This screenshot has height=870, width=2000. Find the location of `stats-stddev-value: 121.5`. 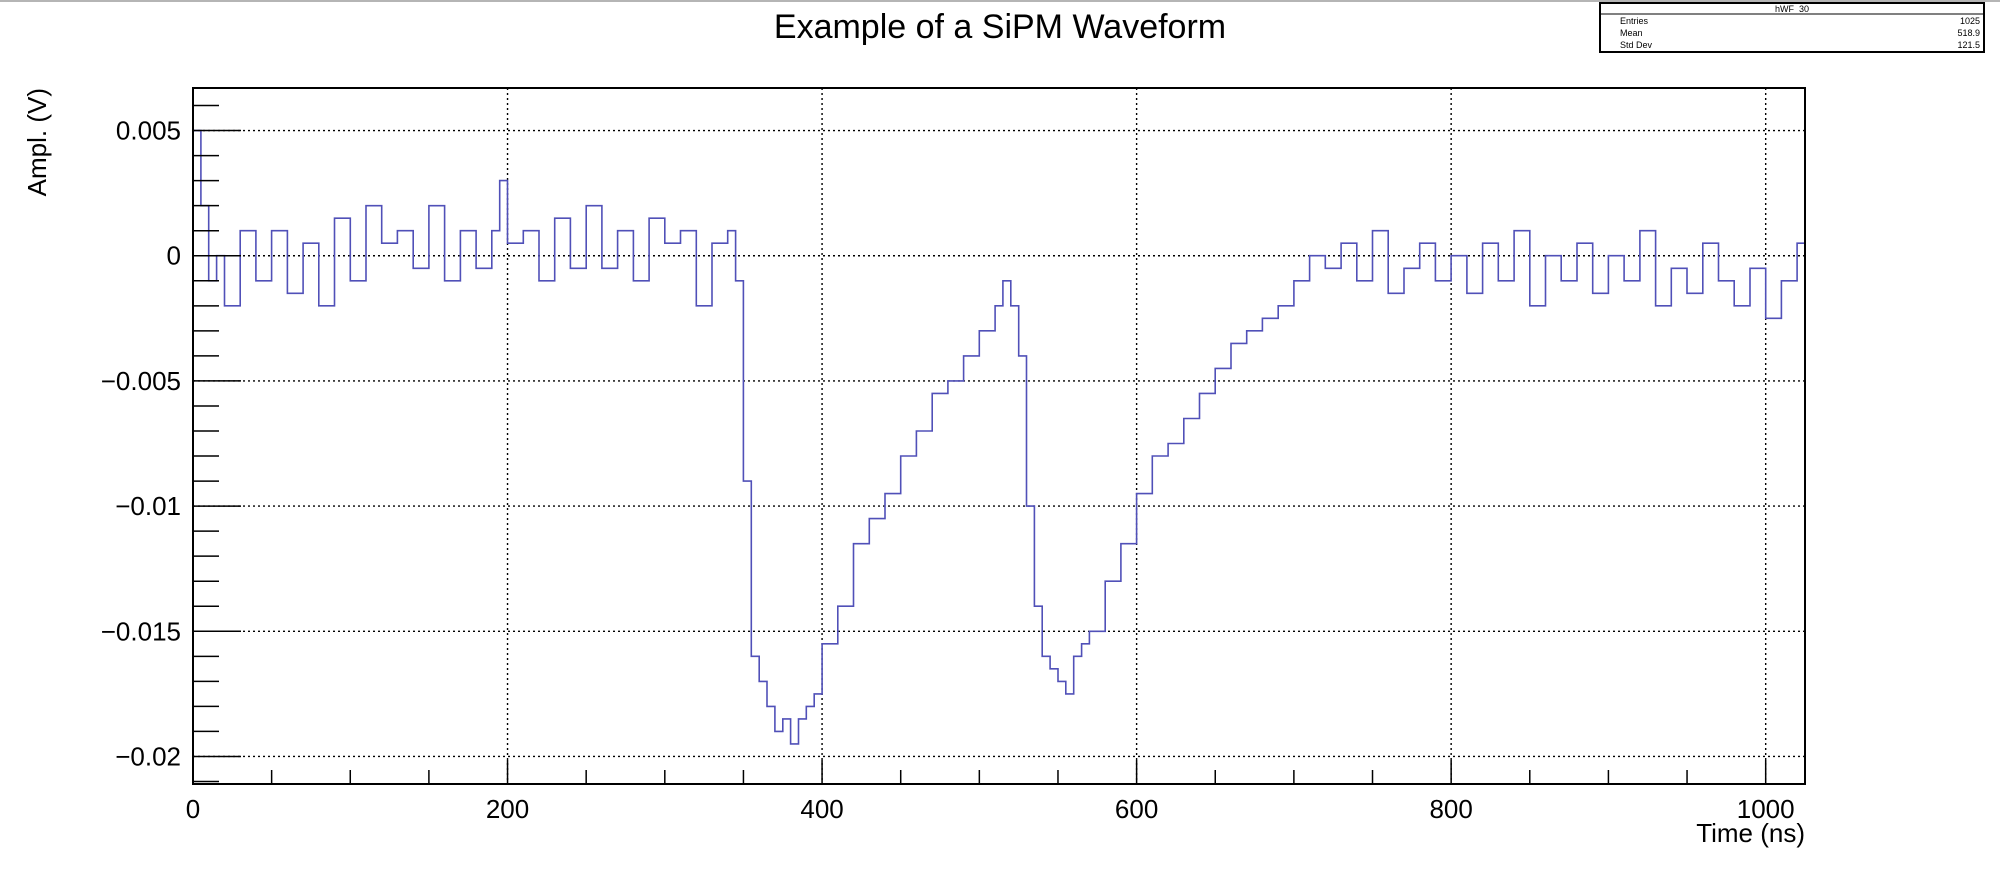

stats-stddev-value: 121.5 is located at coordinates (1968, 45).